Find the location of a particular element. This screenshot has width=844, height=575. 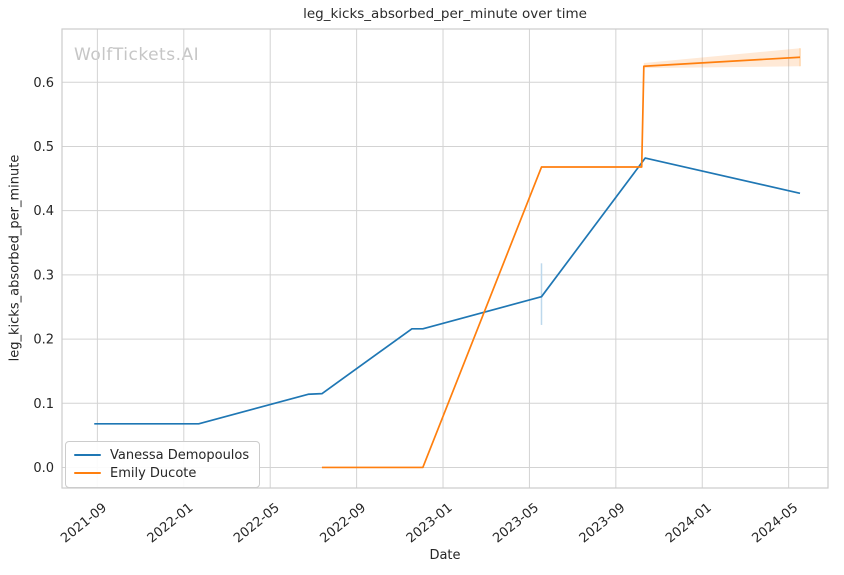

legend-label: Vanessa Demopoulos is located at coordinates (180, 455).